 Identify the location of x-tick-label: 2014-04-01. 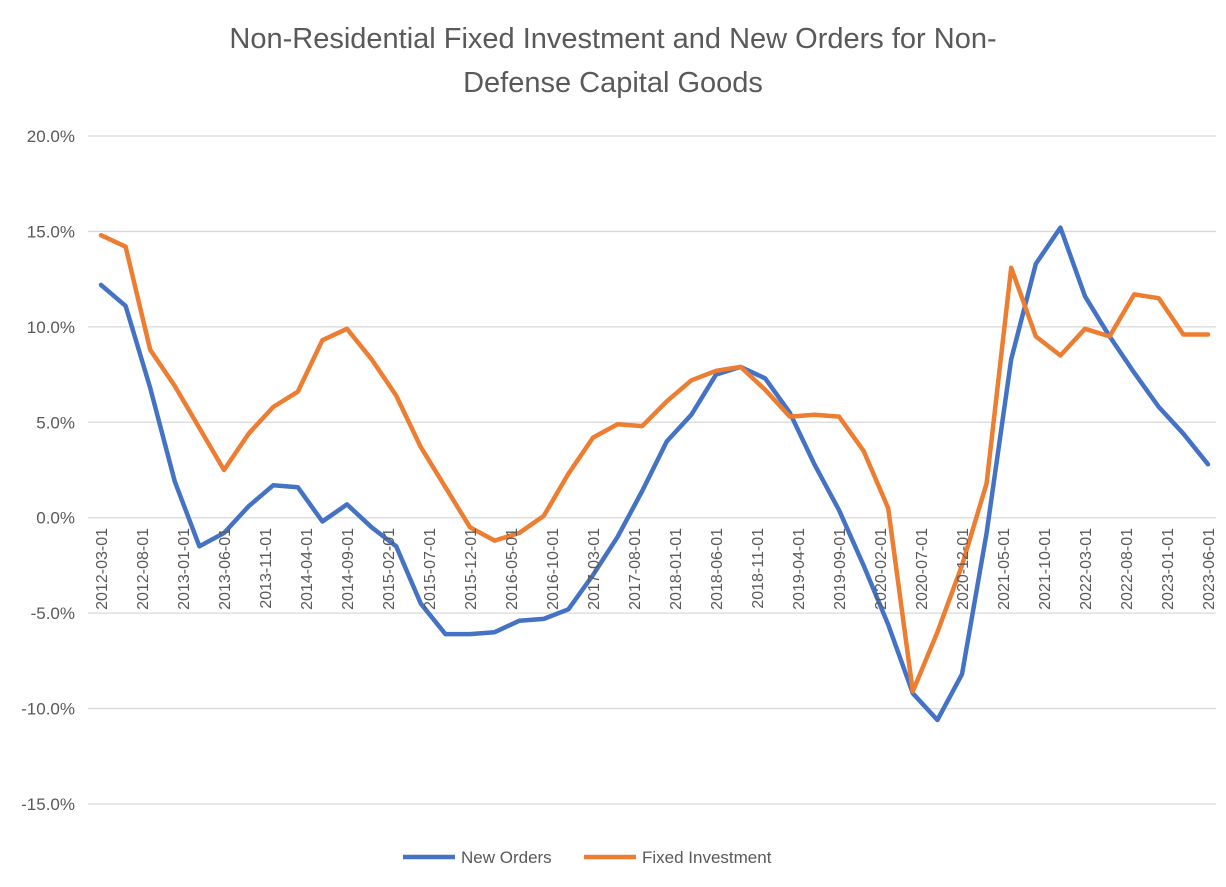
(307, 569).